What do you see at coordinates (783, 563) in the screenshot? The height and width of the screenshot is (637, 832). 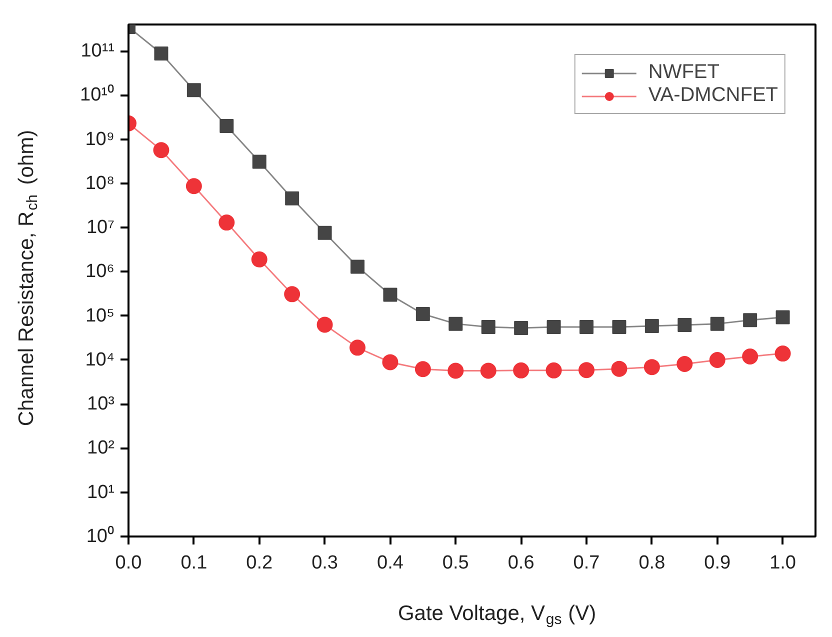 I see `x-tick-label: 1.0` at bounding box center [783, 563].